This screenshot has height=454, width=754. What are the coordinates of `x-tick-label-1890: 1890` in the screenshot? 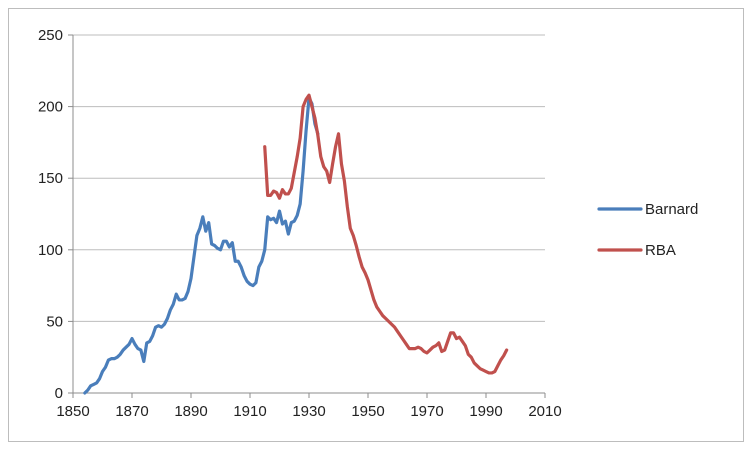 It's located at (190, 411).